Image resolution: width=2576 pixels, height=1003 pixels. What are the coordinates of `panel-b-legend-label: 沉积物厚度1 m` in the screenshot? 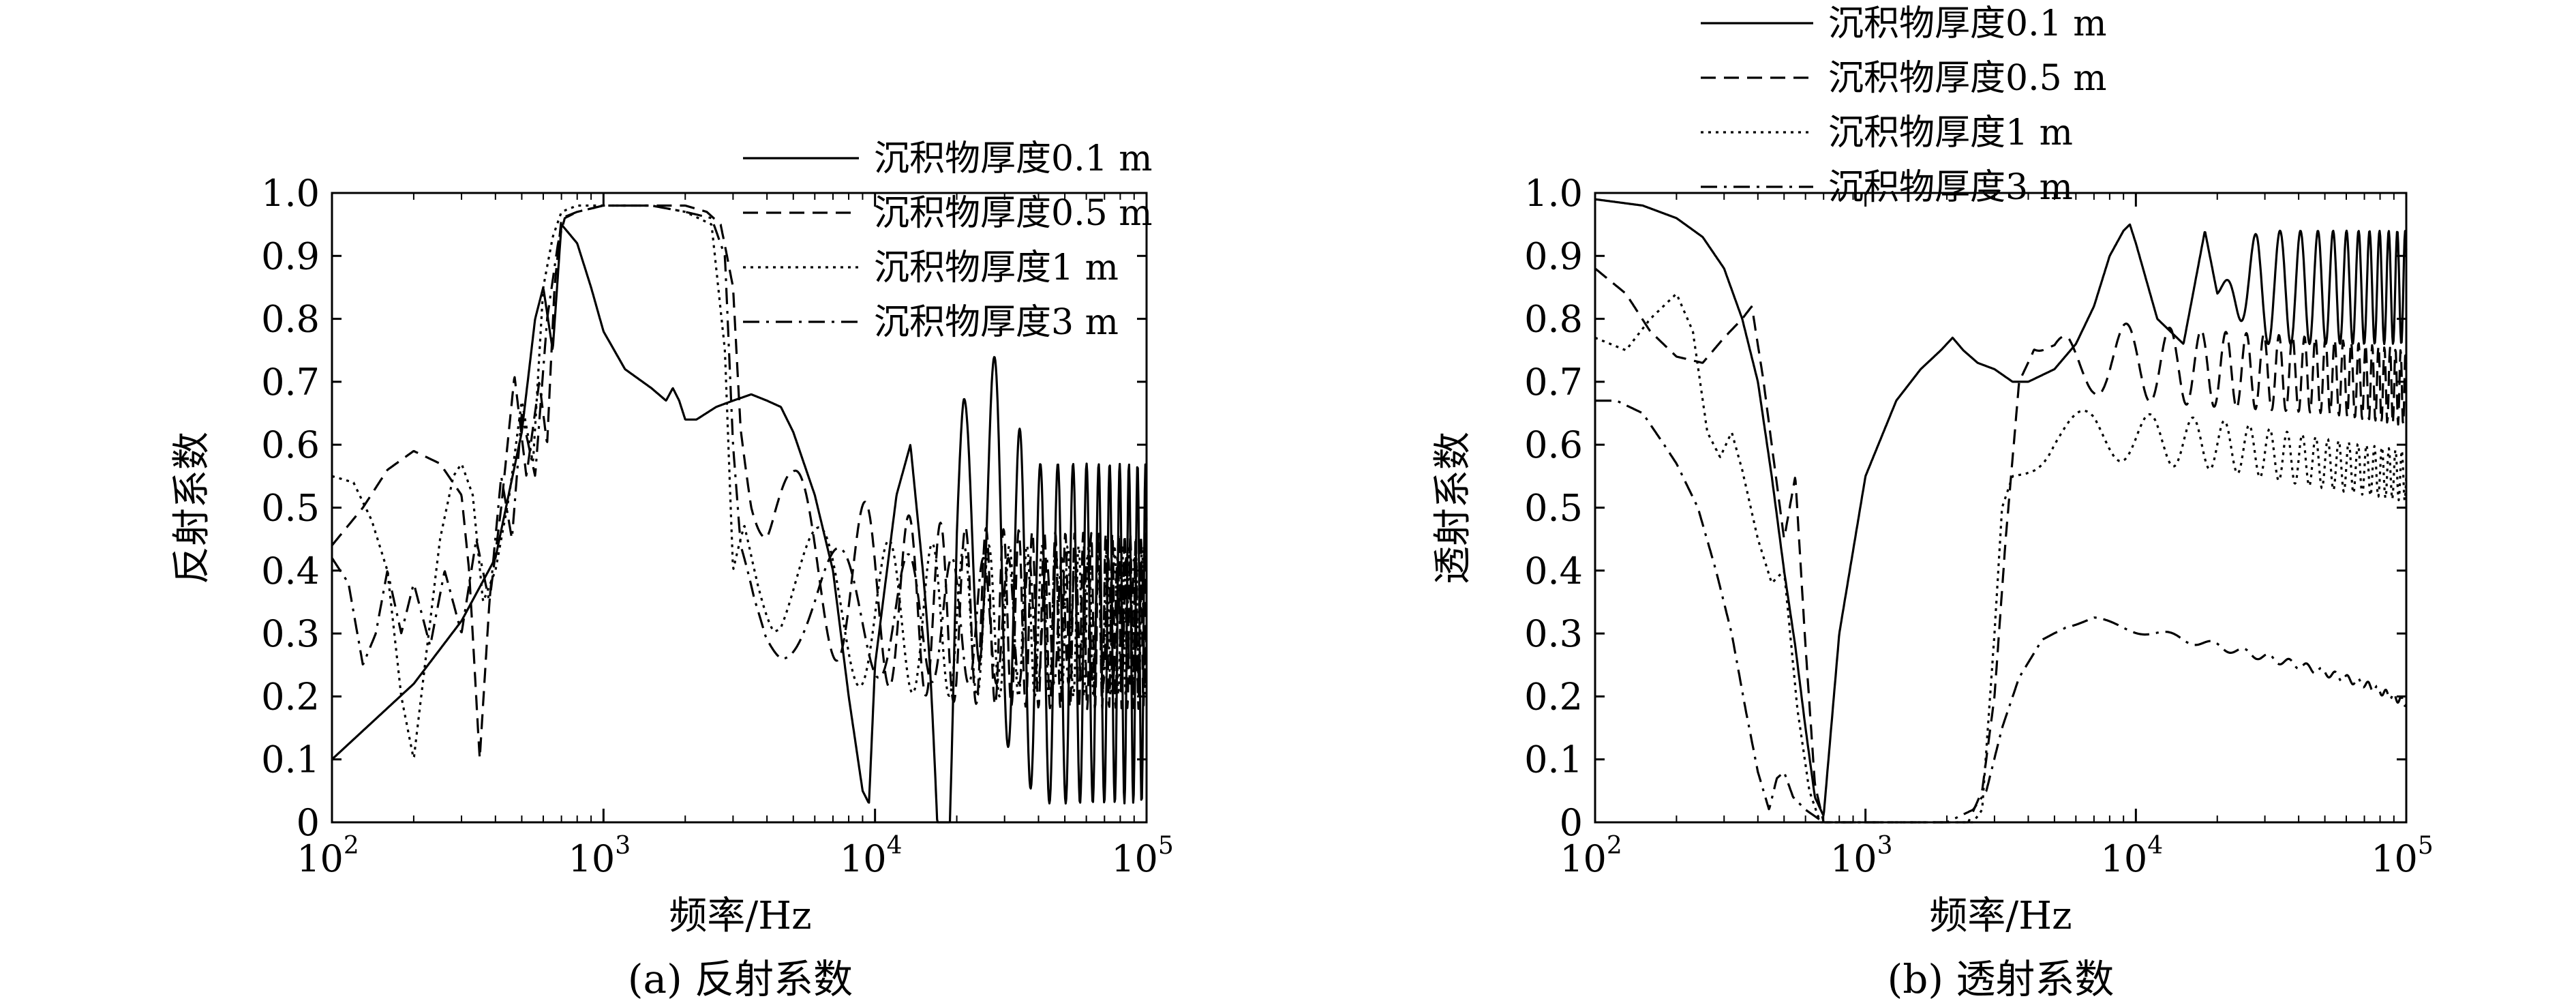 It's located at (1951, 133).